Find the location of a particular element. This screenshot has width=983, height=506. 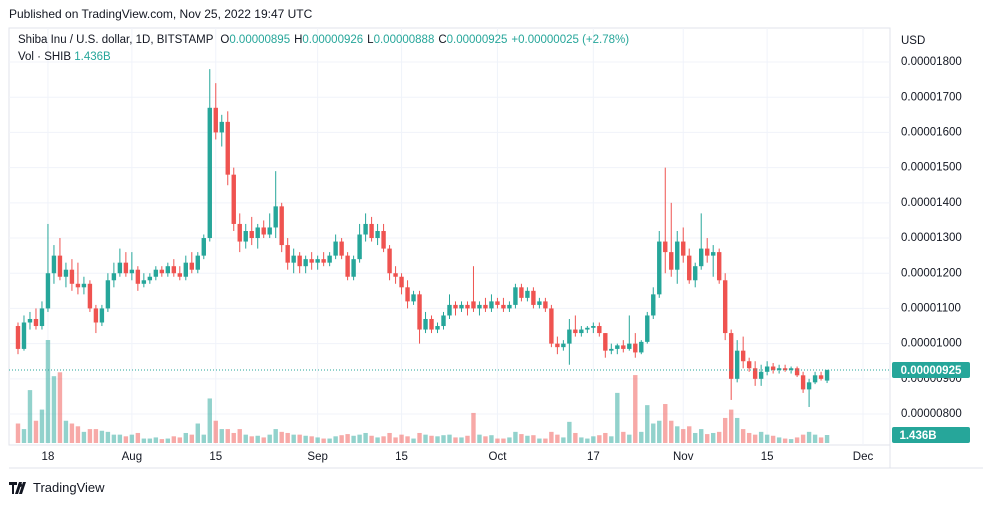

ohlc-key: L is located at coordinates (370, 40).